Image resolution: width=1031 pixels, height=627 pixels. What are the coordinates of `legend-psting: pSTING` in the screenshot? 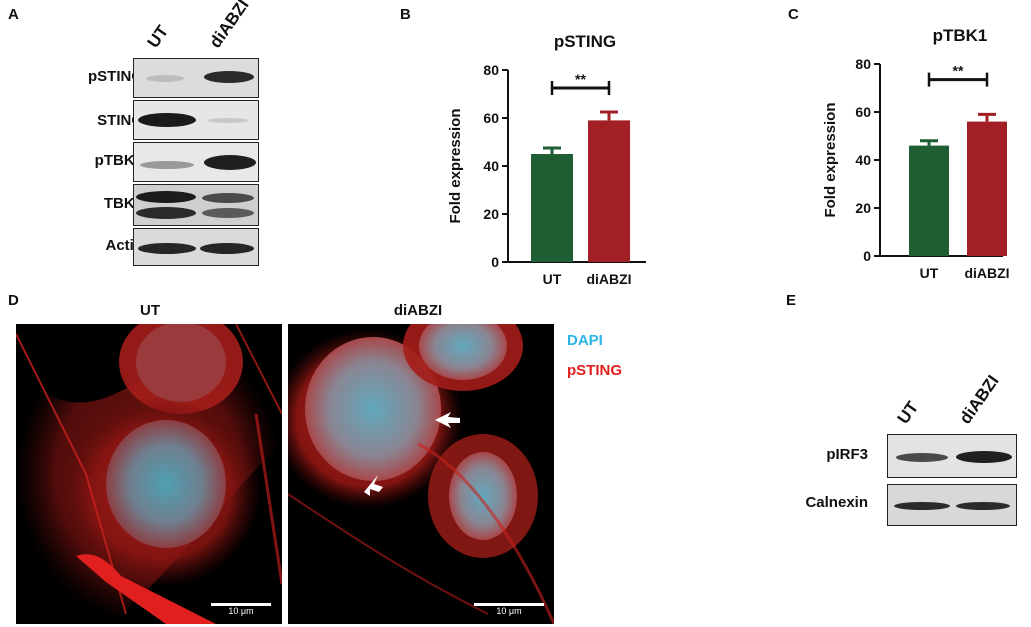 It's located at (594, 370).